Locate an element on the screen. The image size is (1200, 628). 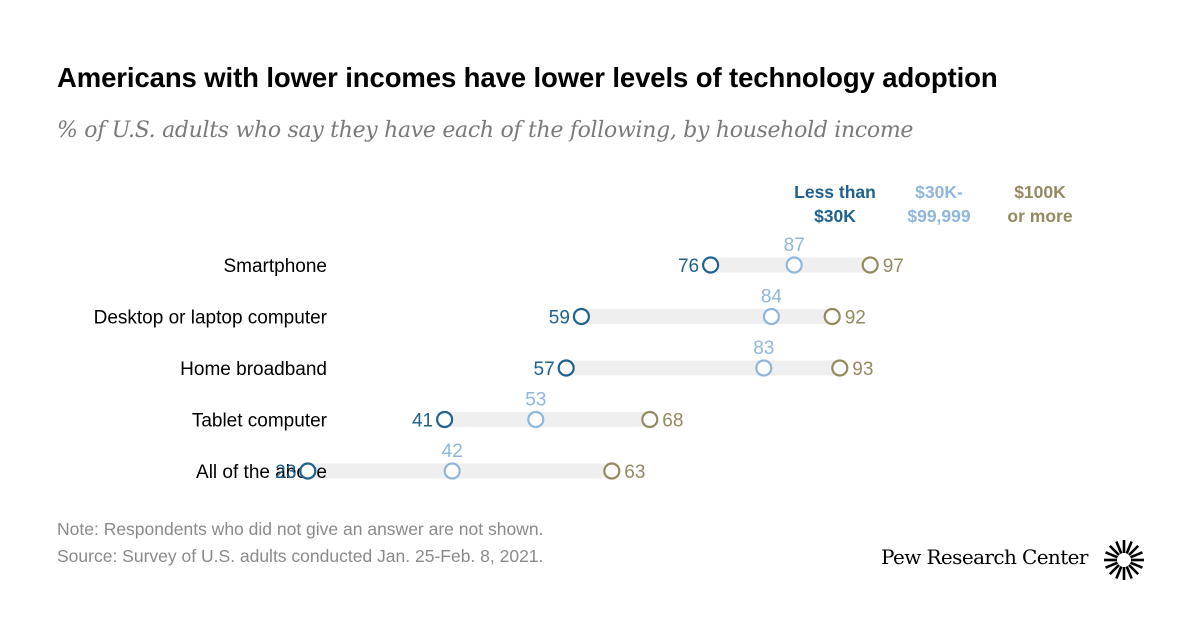
legend-label: or more is located at coordinates (1040, 216).